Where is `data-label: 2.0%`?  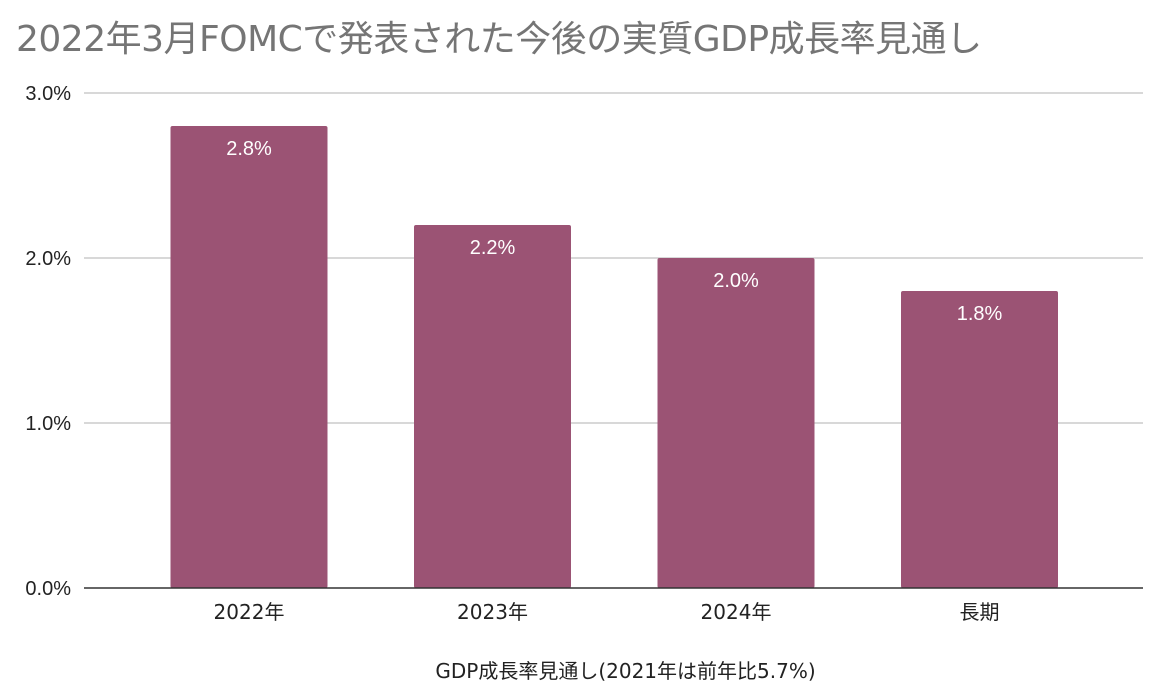
data-label: 2.0% is located at coordinates (736, 281).